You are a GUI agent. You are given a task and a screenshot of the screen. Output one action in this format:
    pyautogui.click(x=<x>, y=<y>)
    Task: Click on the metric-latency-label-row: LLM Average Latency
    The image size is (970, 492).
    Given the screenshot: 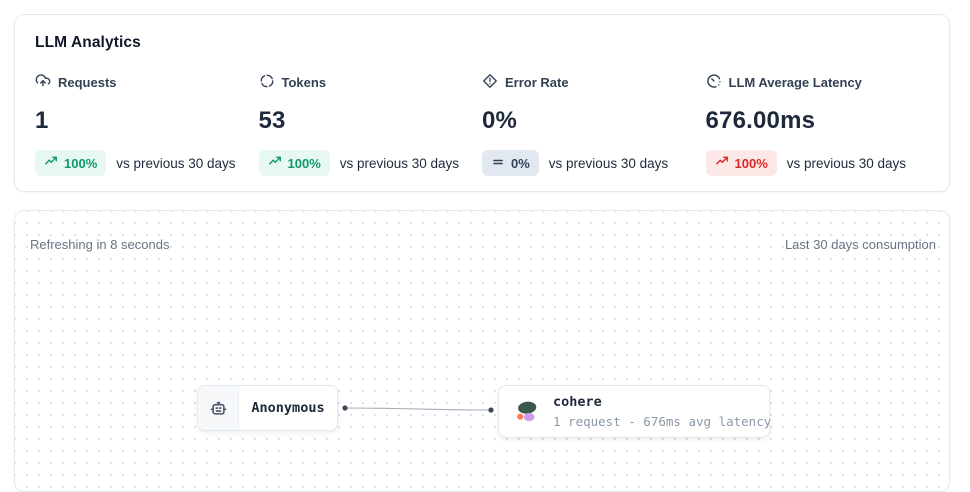 What is the action you would take?
    pyautogui.click(x=818, y=82)
    